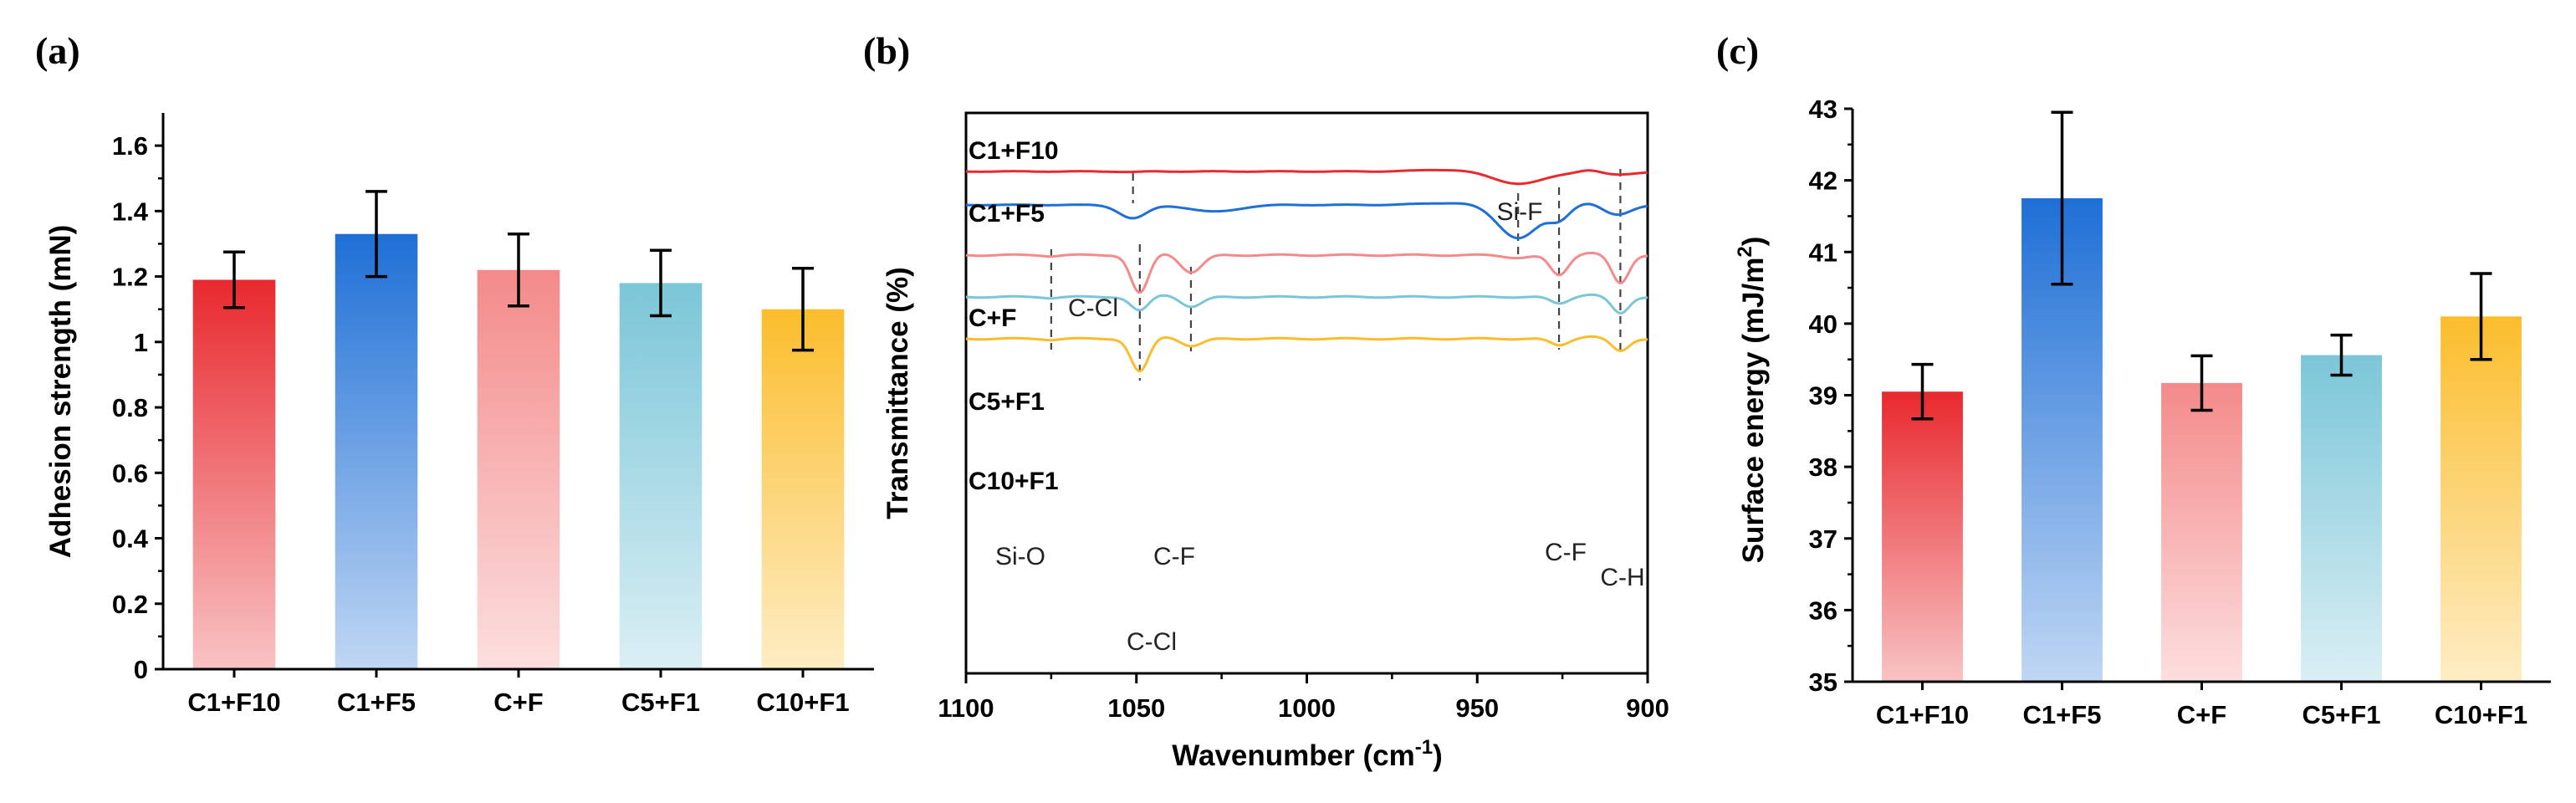 This screenshot has width=2576, height=803. Describe the element at coordinates (1007, 214) in the screenshot. I see `b-series-label-1: C1+F5` at that location.